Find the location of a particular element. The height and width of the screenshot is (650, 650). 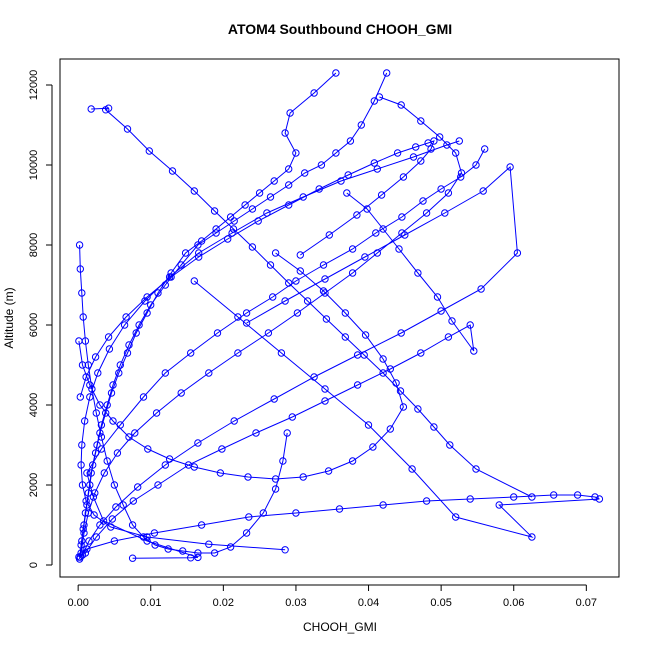

x-axis-label: CHOOH_GMI is located at coordinates (340, 627).